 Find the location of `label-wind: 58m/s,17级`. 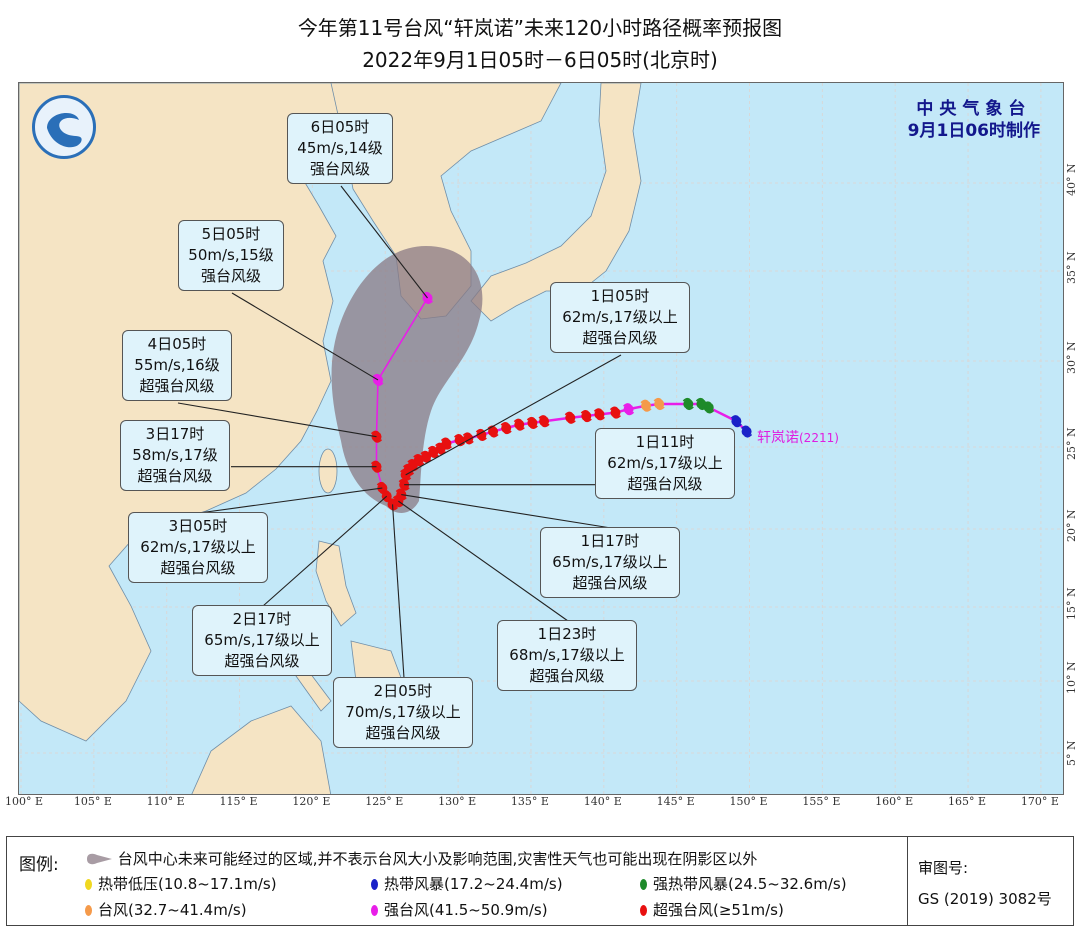

label-wind: 58m/s,17级 is located at coordinates (175, 455).